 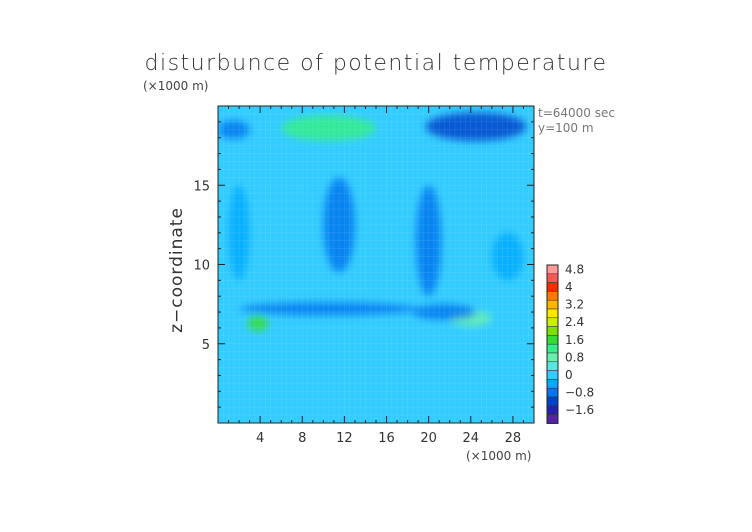 I want to click on x-tick-label: 28, so click(x=513, y=438).